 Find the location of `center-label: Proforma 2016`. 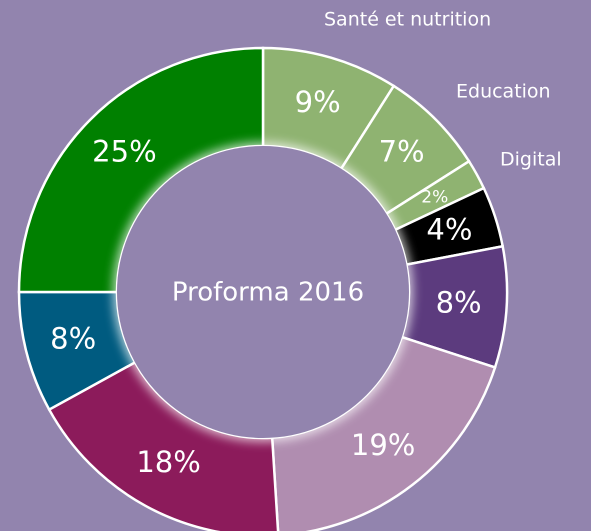

center-label: Proforma 2016 is located at coordinates (268, 293).